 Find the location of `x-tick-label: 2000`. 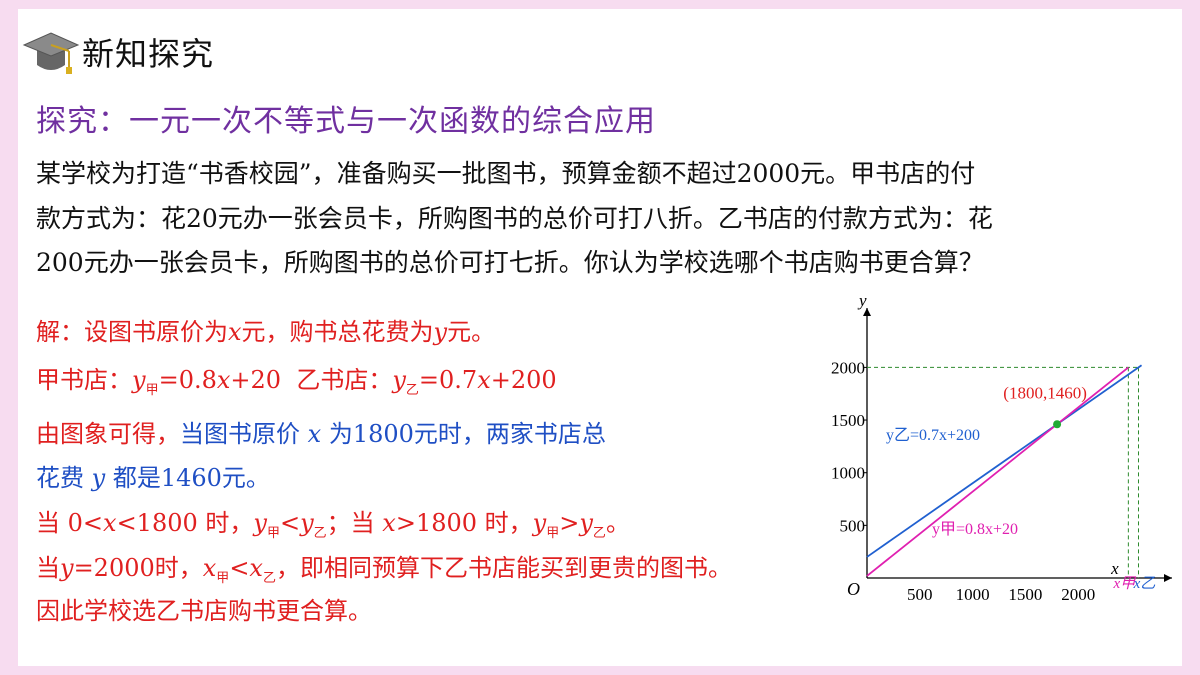

x-tick-label: 2000 is located at coordinates (1078, 594).